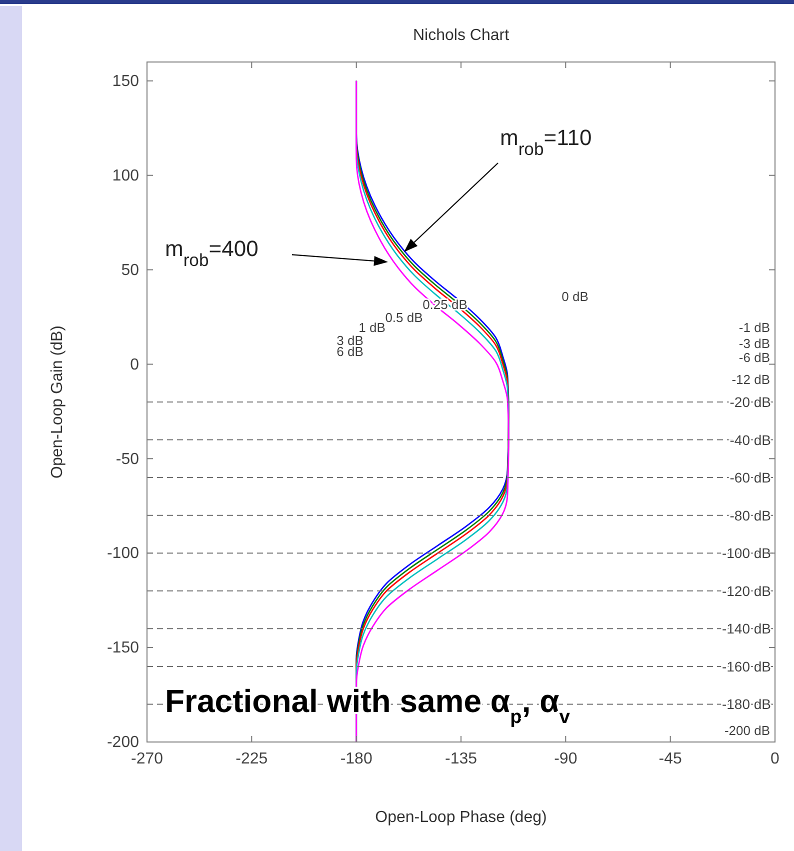 The image size is (794, 851). I want to click on annotation: m$_{rob}$=400, so click(211, 253).